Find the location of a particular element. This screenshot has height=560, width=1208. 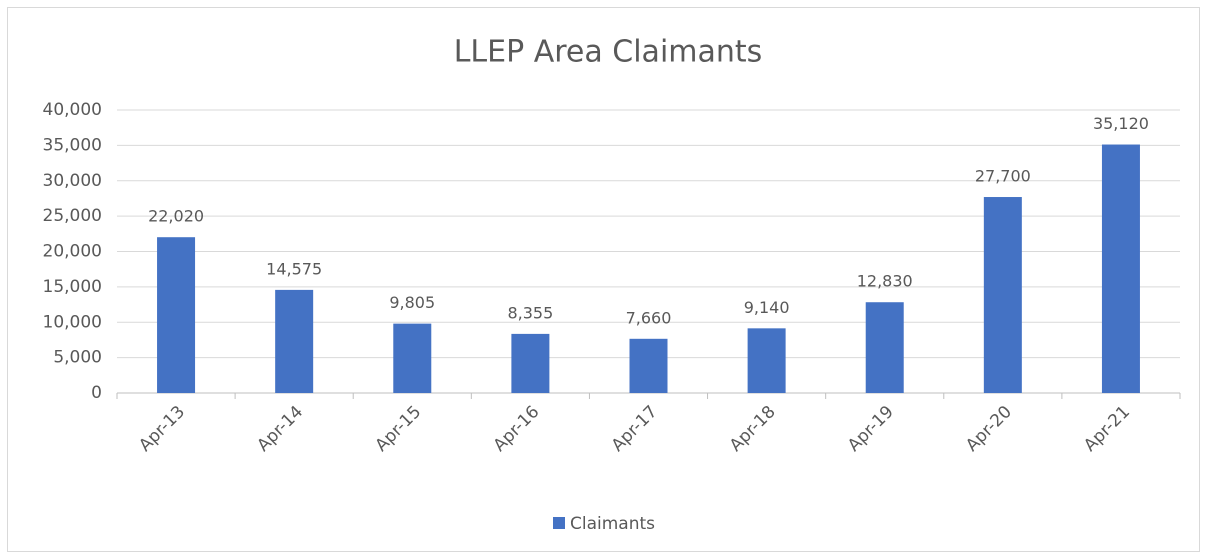

y-tick-label: 40,000 is located at coordinates (72, 110).